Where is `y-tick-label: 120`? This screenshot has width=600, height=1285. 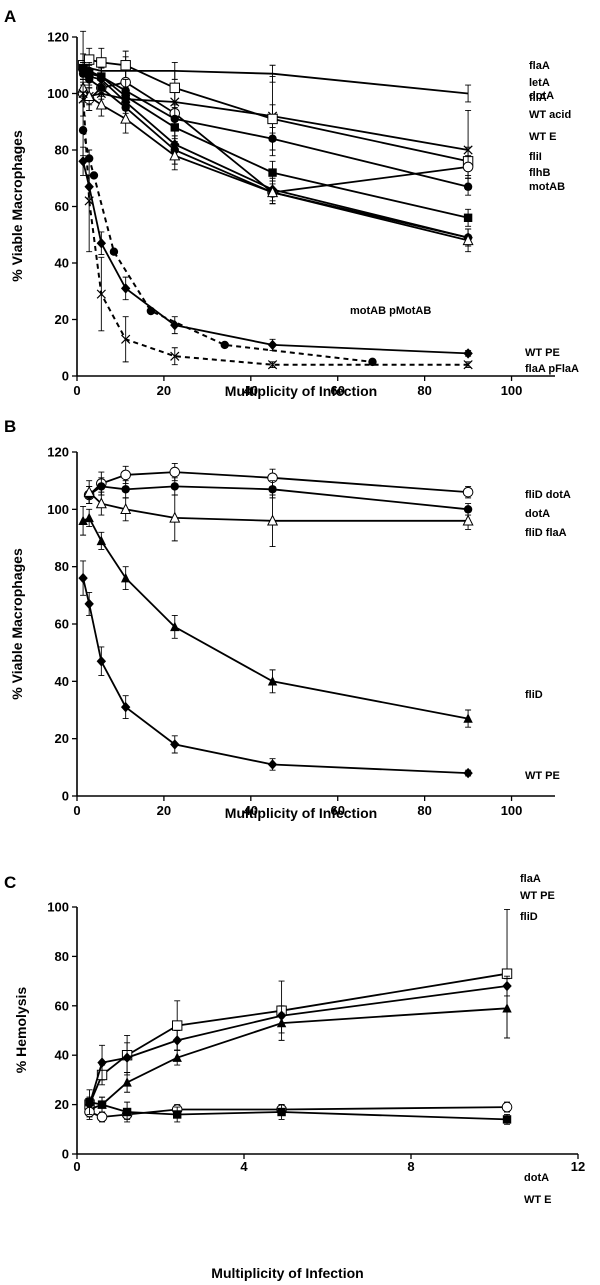 y-tick-label: 120 is located at coordinates (58, 37).